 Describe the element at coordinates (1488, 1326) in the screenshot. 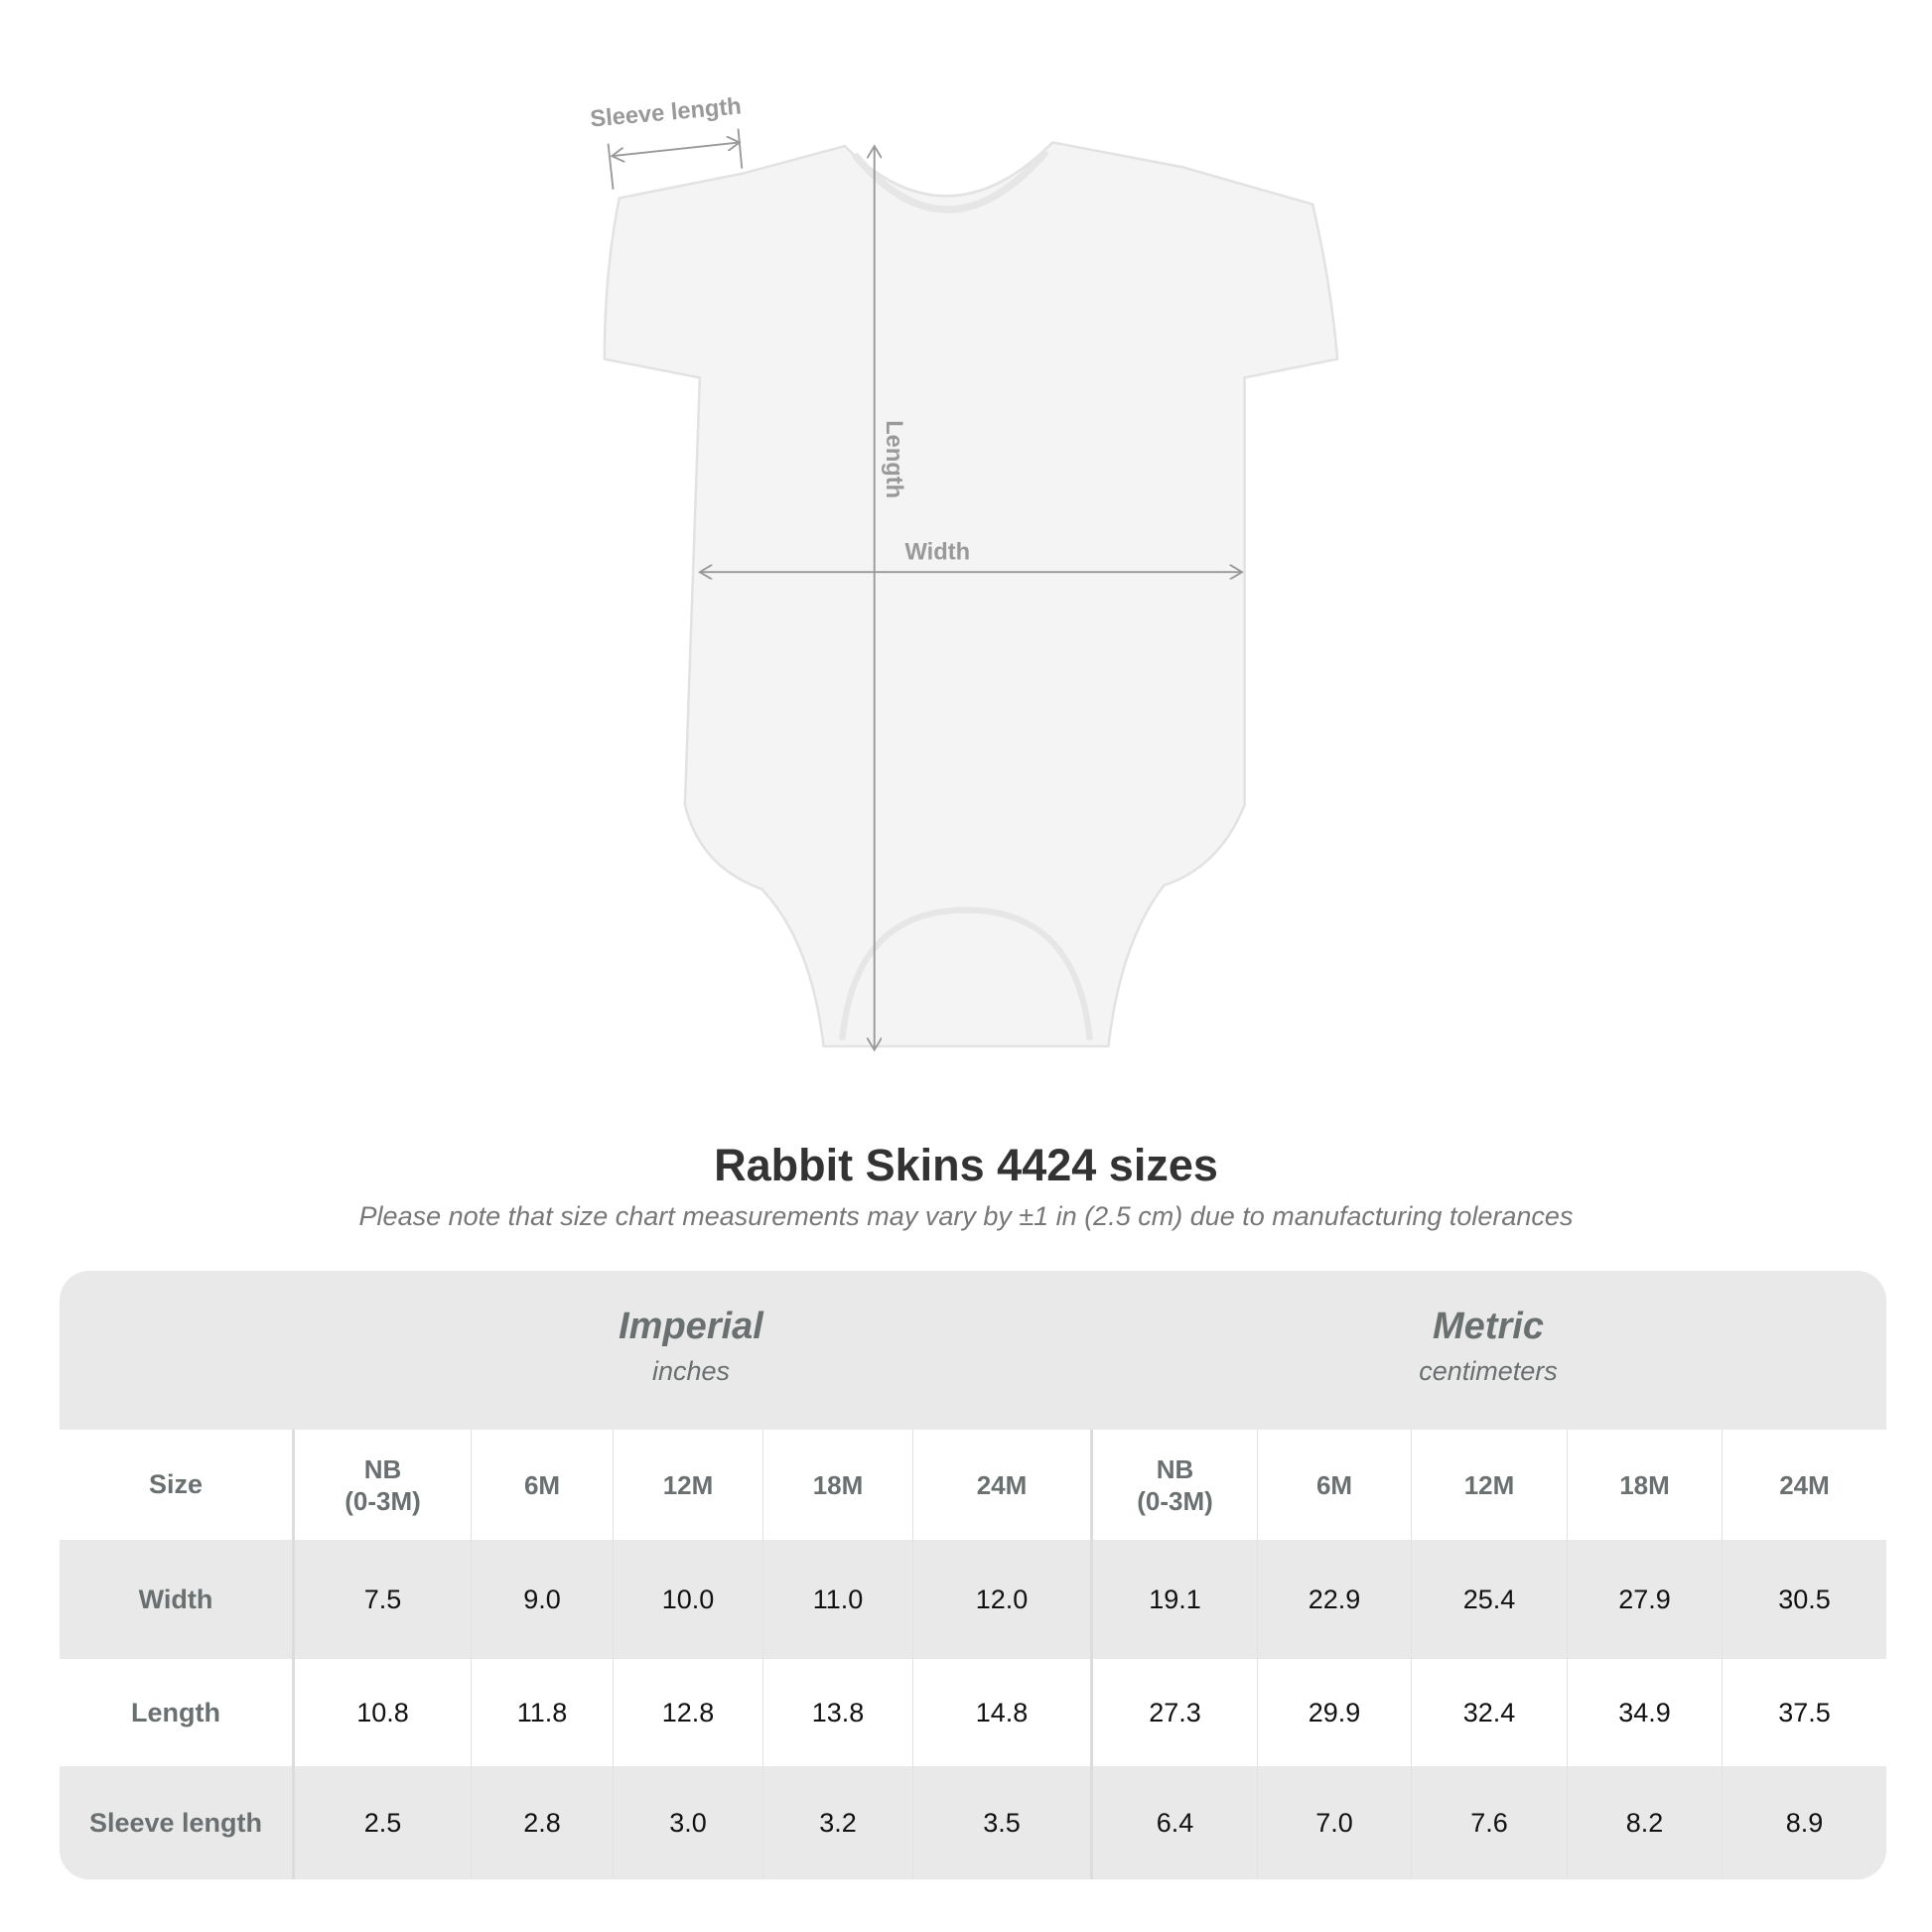

I see `group-name: Metric` at that location.